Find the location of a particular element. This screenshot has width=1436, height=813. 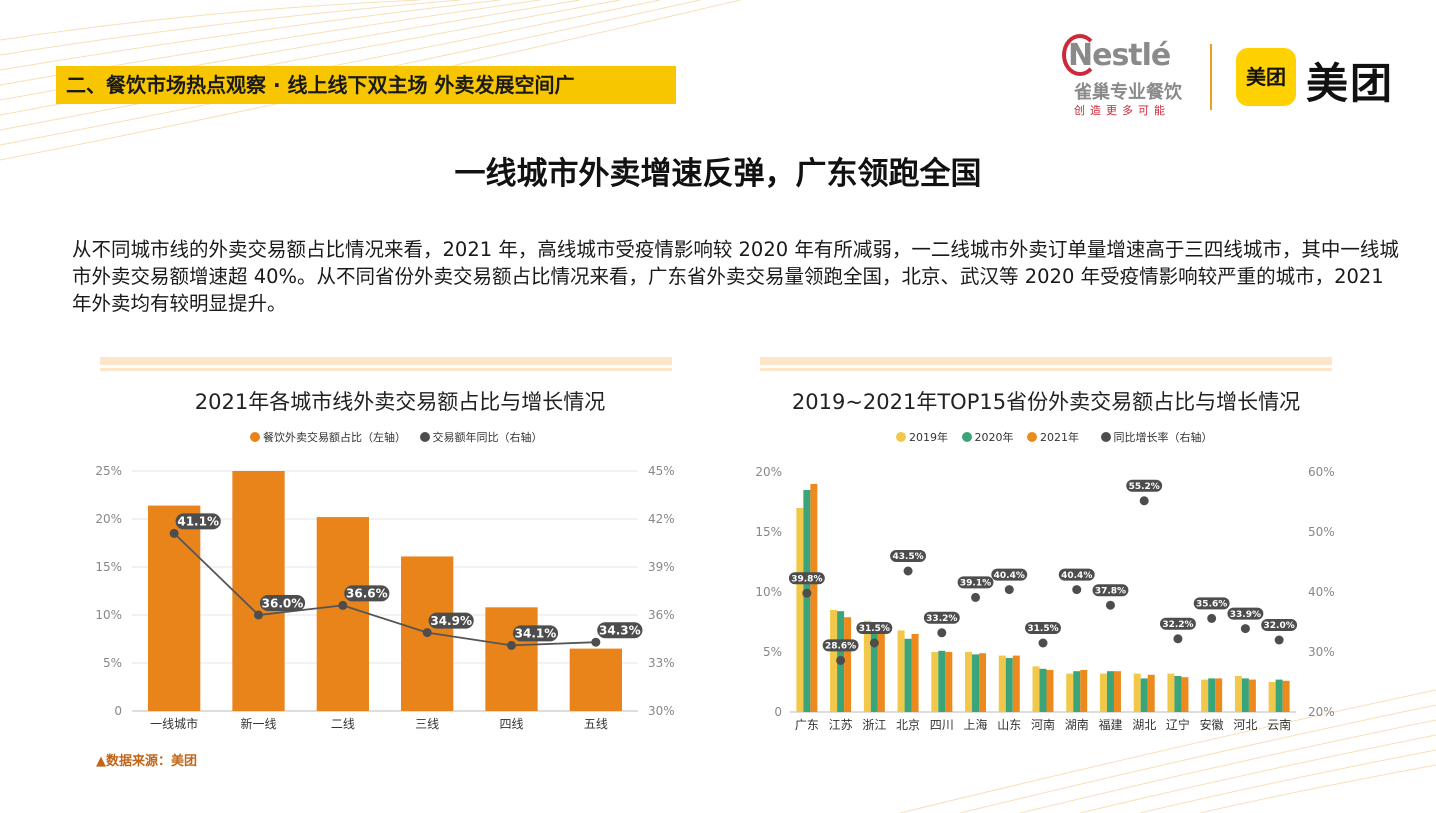

chart1-ytick-right: 30% is located at coordinates (661, 711).